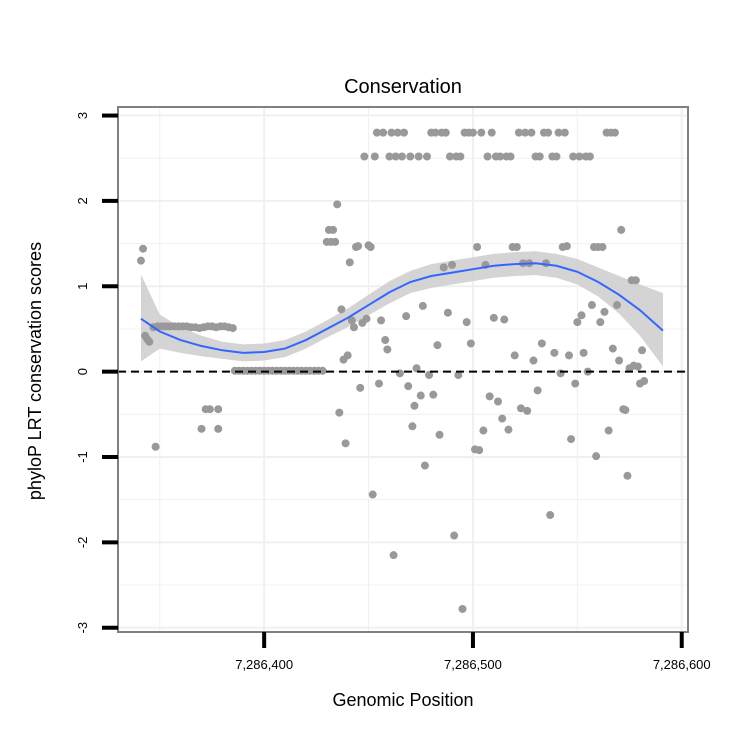  Describe the element at coordinates (82, 115) in the screenshot. I see `y-tick-label-6: 3` at that location.